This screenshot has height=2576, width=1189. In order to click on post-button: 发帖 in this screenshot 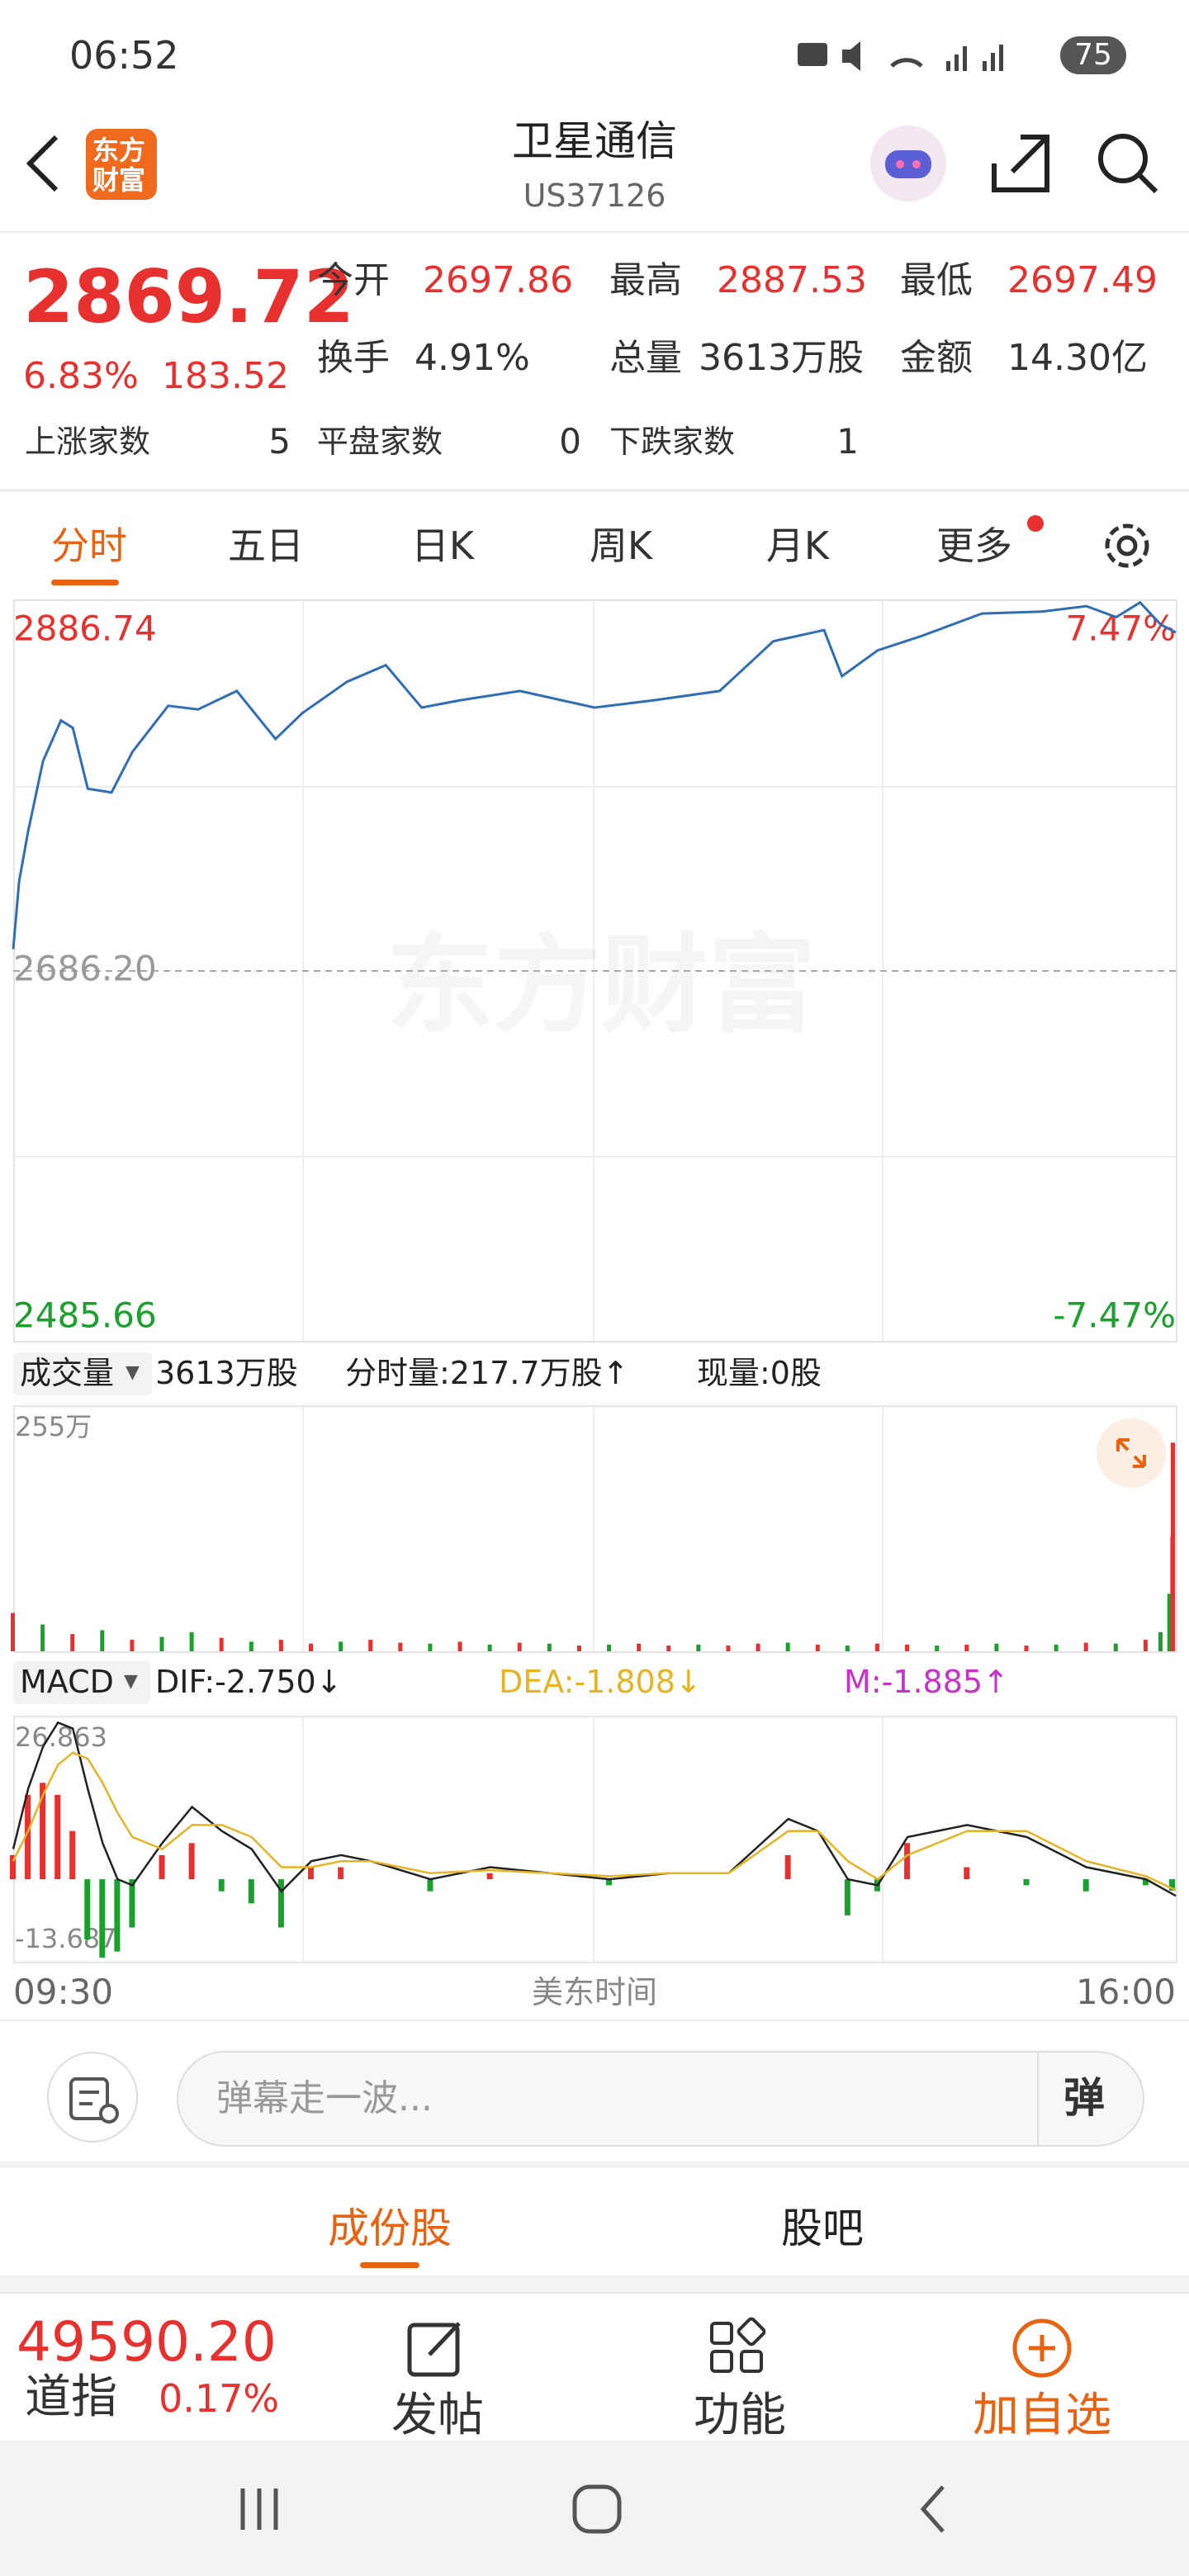, I will do `click(437, 2415)`.